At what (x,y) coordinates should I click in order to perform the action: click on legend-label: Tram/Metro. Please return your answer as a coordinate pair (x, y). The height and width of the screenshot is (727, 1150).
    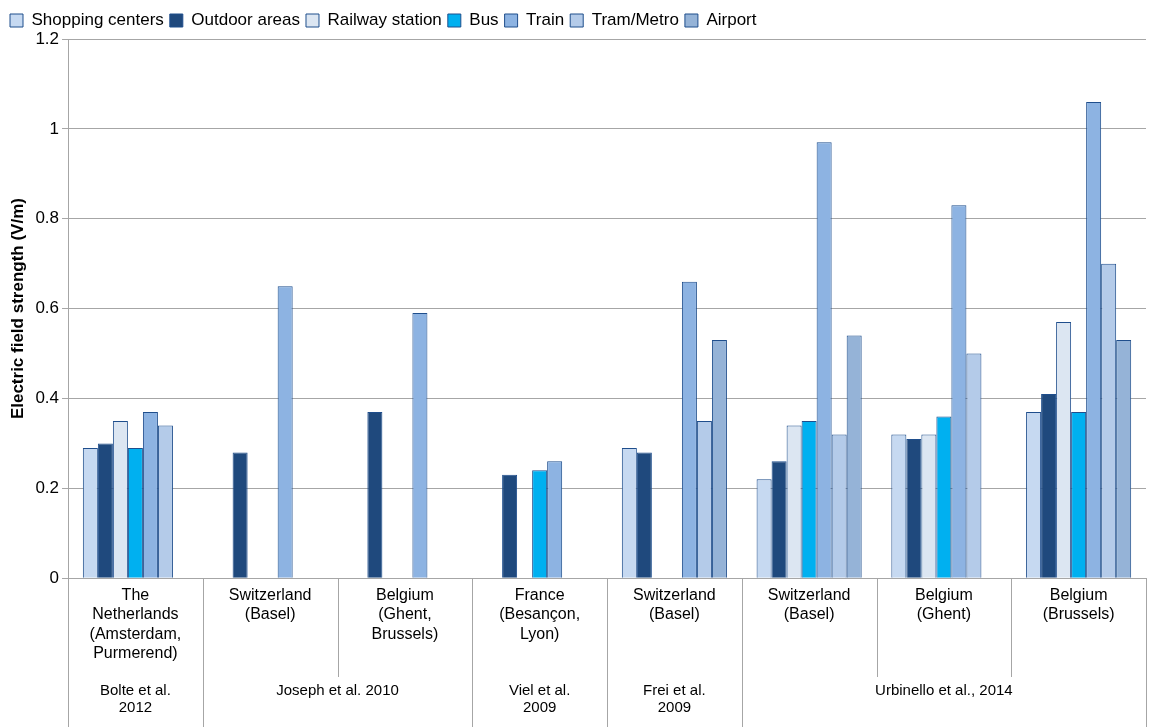
    Looking at the image, I should click on (635, 20).